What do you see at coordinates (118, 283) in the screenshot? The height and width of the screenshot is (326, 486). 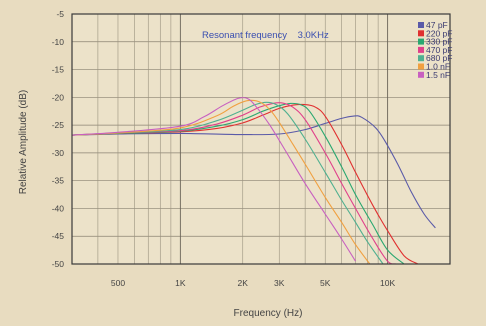 I see `x-tick-label: 500` at bounding box center [118, 283].